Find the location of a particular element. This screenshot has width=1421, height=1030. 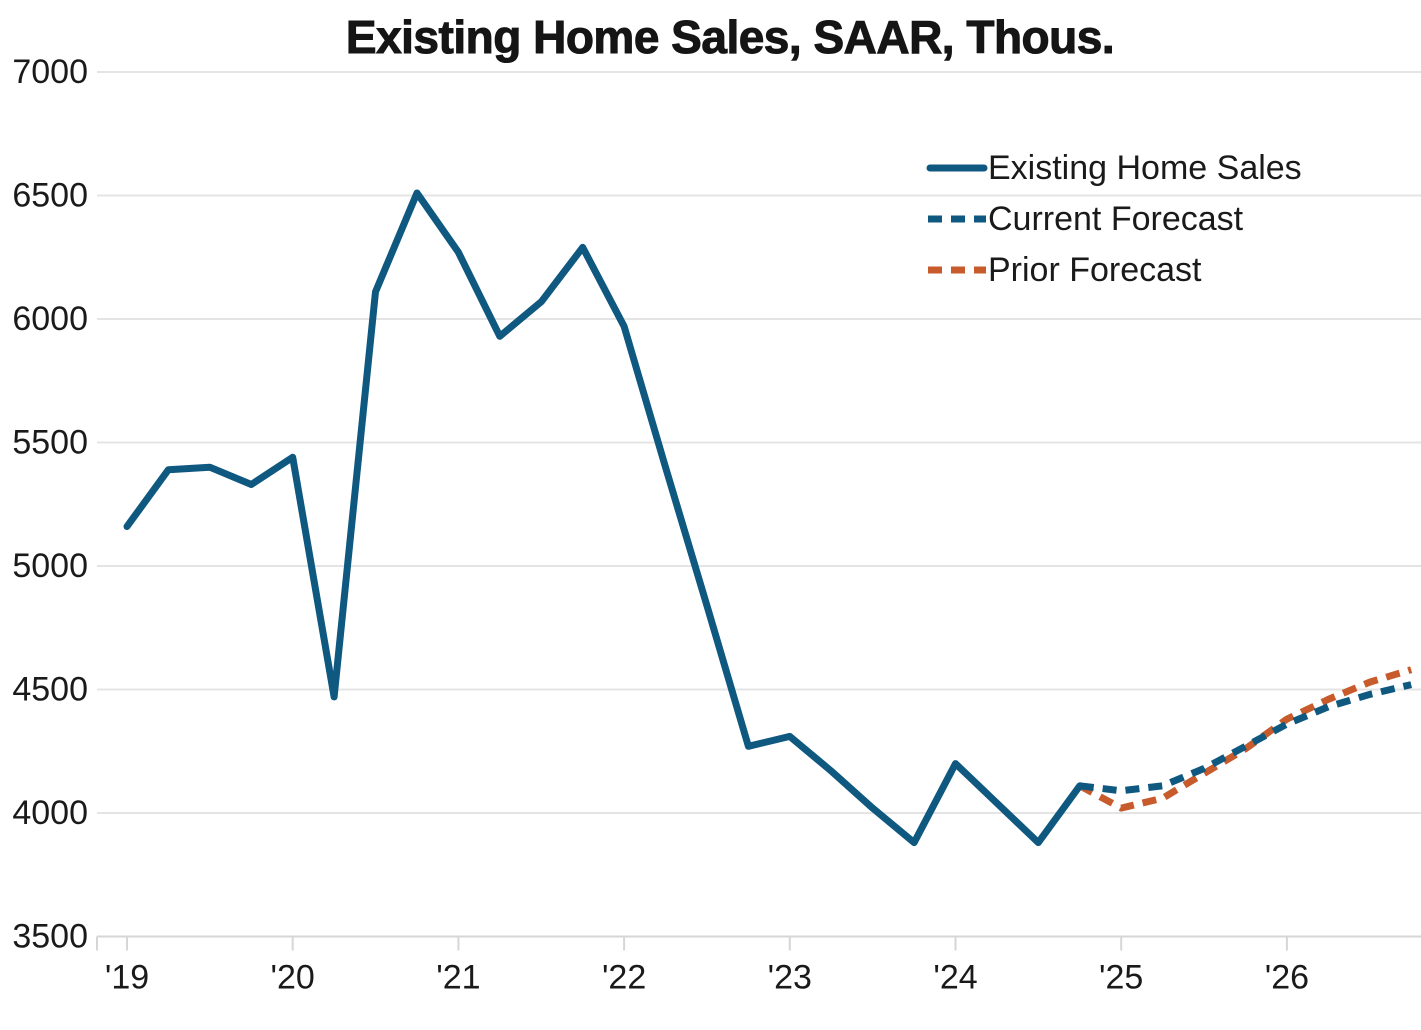

y-axis-label: 5000 is located at coordinates (50, 566).